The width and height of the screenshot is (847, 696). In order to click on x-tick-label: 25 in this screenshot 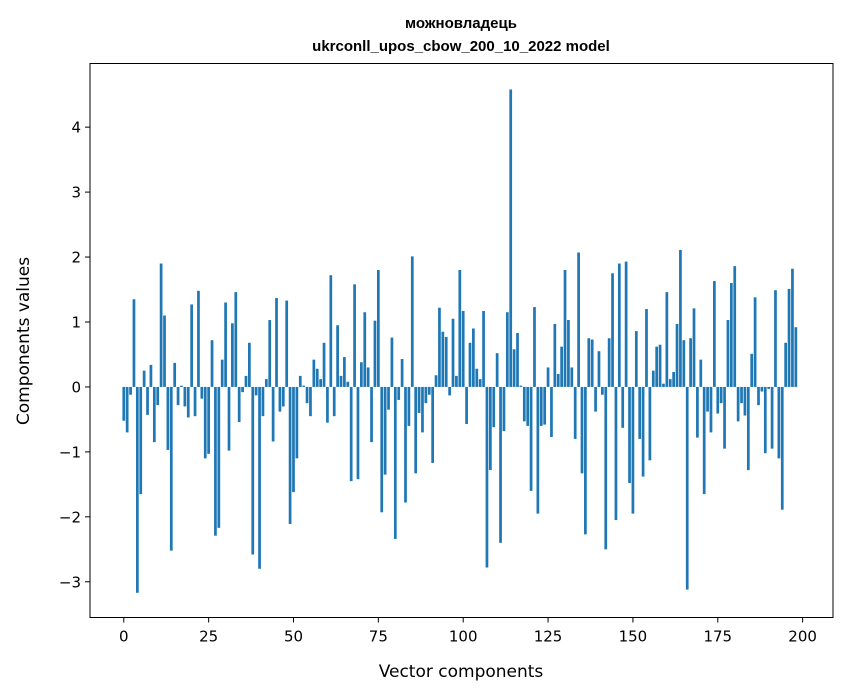, I will do `click(208, 637)`.